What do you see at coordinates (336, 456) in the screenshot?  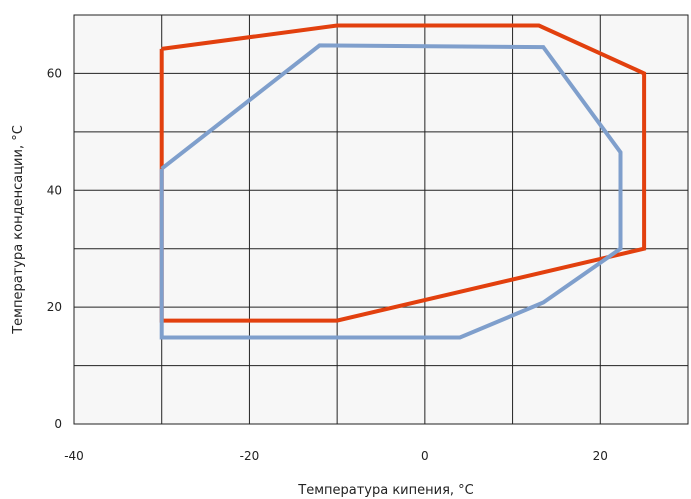 I see `x-axis-ticks: -40 -20 0 20` at bounding box center [336, 456].